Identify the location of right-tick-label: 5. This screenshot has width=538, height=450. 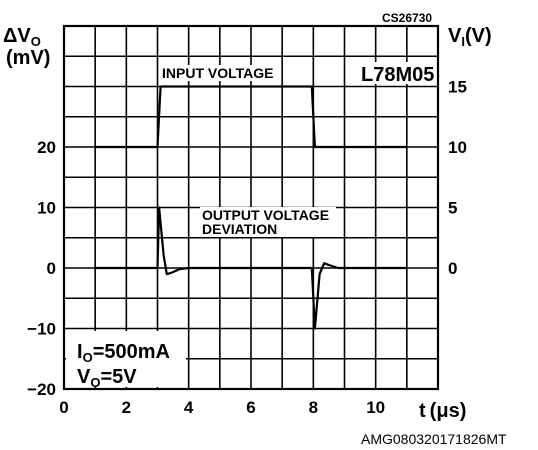
(452, 208).